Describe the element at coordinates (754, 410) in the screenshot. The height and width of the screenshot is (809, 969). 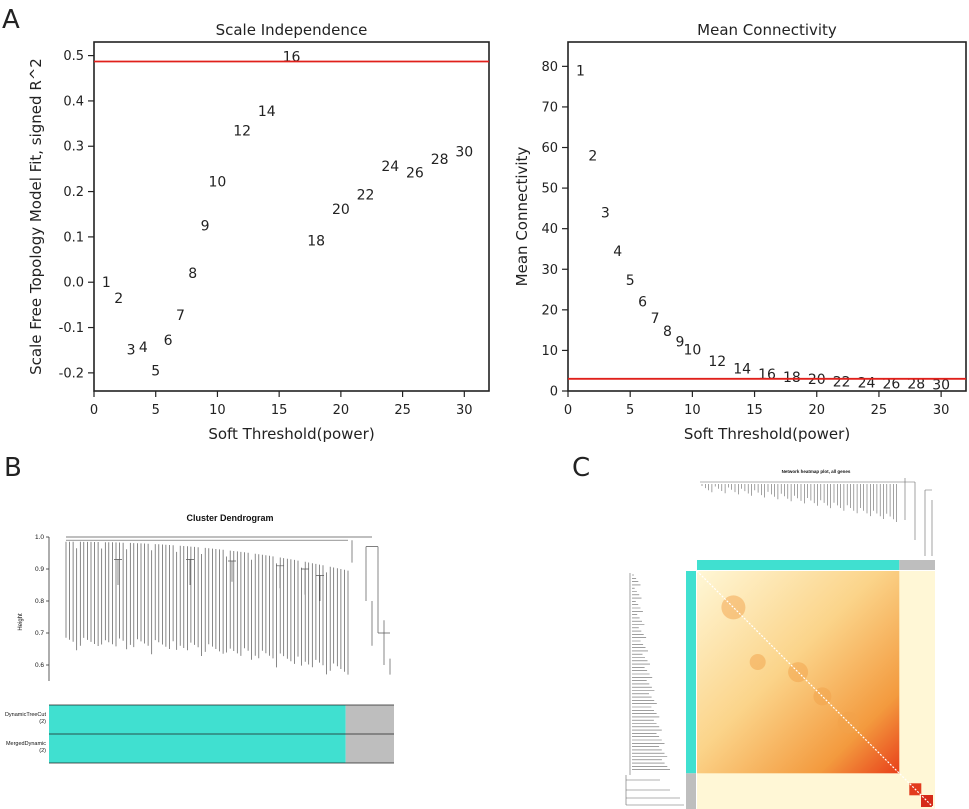
I see `chart2-xtick-label: 15` at that location.